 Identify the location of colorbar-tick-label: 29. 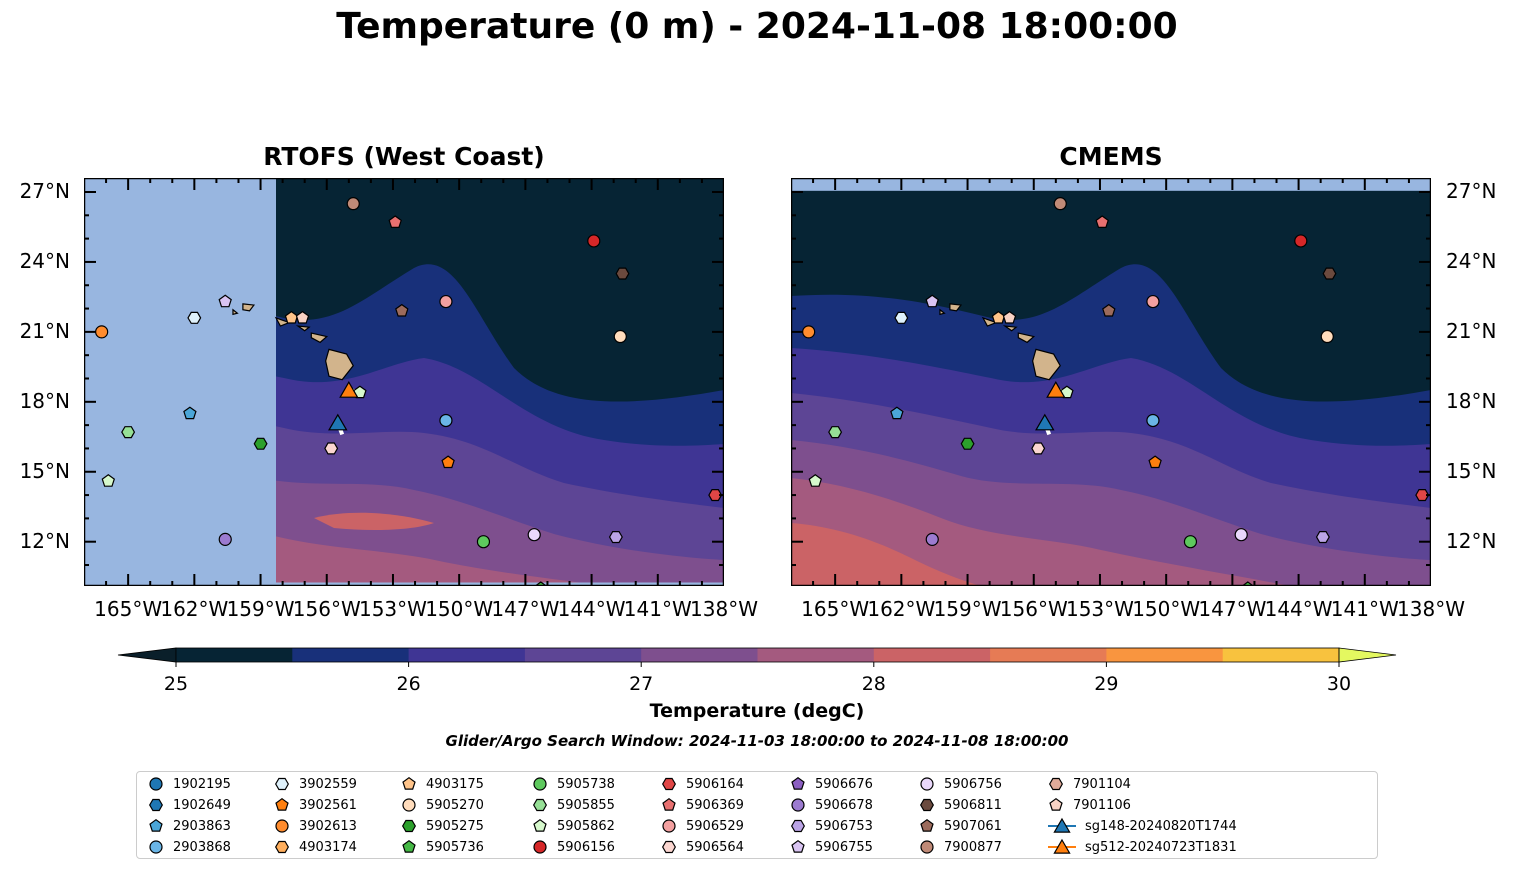
(1106, 684).